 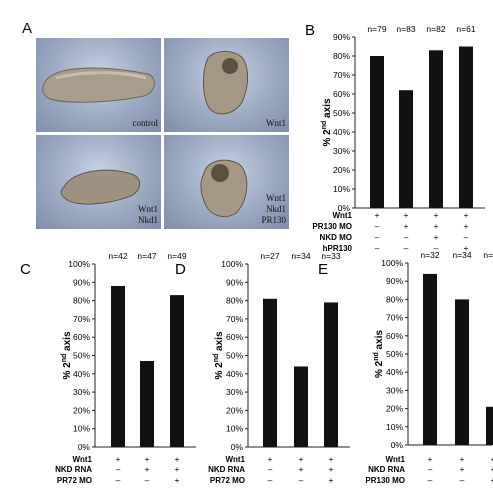 What do you see at coordinates (330, 256) in the screenshot?
I see `n-label-d-3: n=33` at bounding box center [330, 256].